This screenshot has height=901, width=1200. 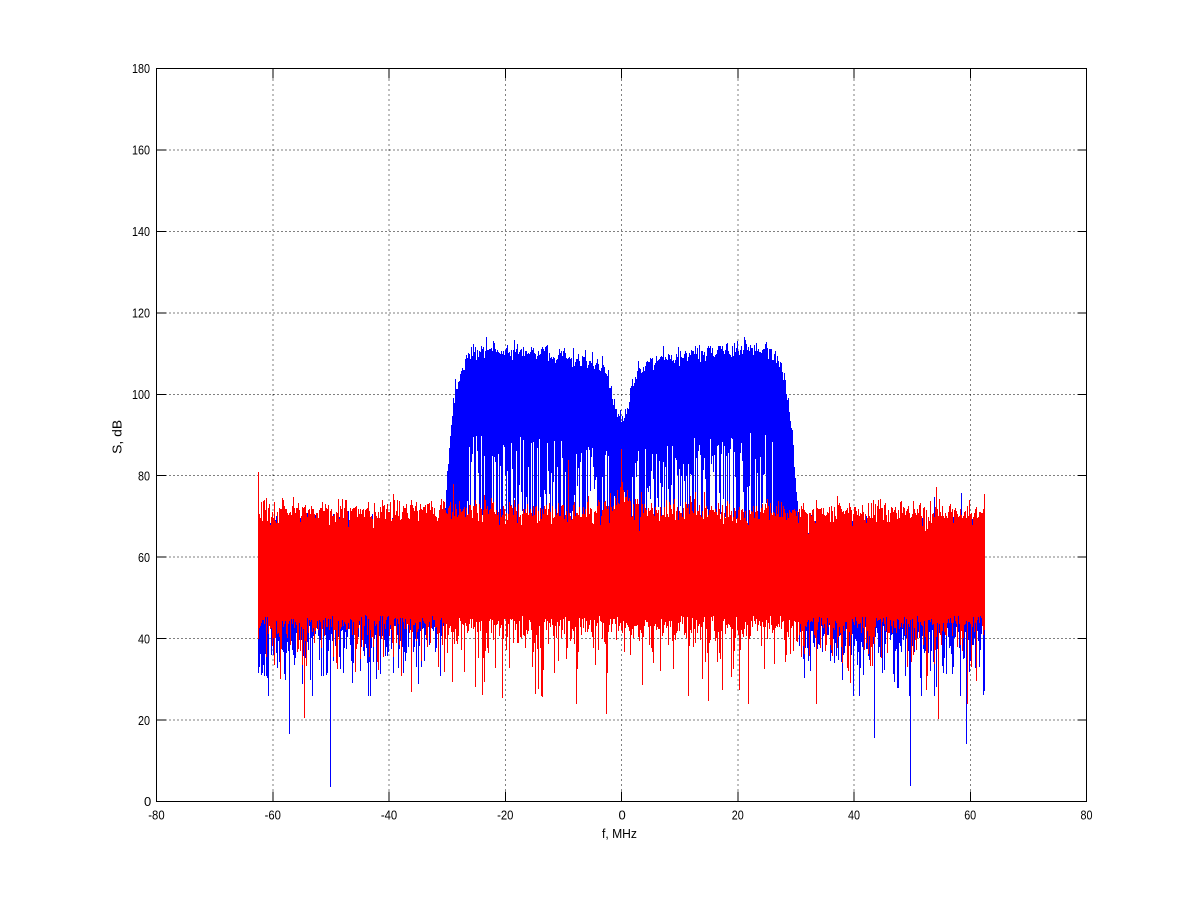 What do you see at coordinates (141, 313) in the screenshot?
I see `svg-text: 120` at bounding box center [141, 313].